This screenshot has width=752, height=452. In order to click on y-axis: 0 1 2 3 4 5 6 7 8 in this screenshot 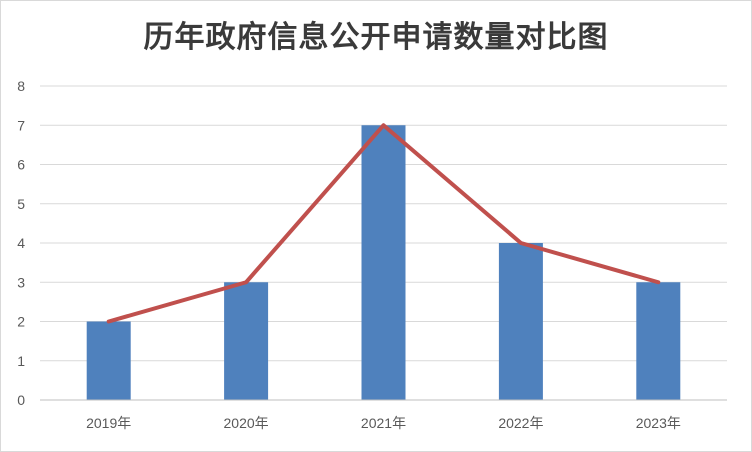, I will do `click(21, 243)`.